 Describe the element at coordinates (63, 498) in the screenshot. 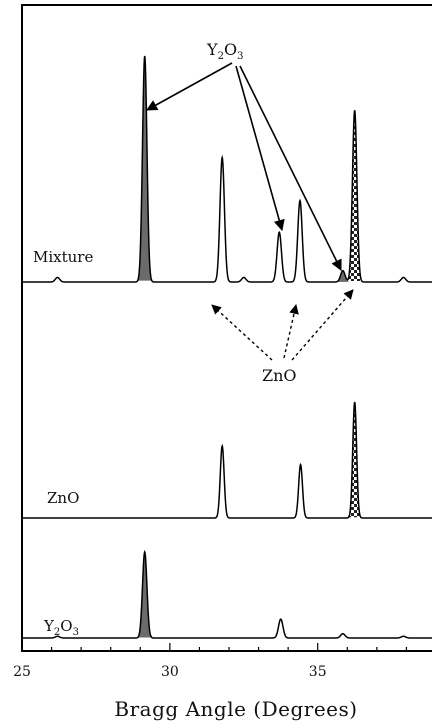

I see `trace-label-zno: ZnO` at that location.